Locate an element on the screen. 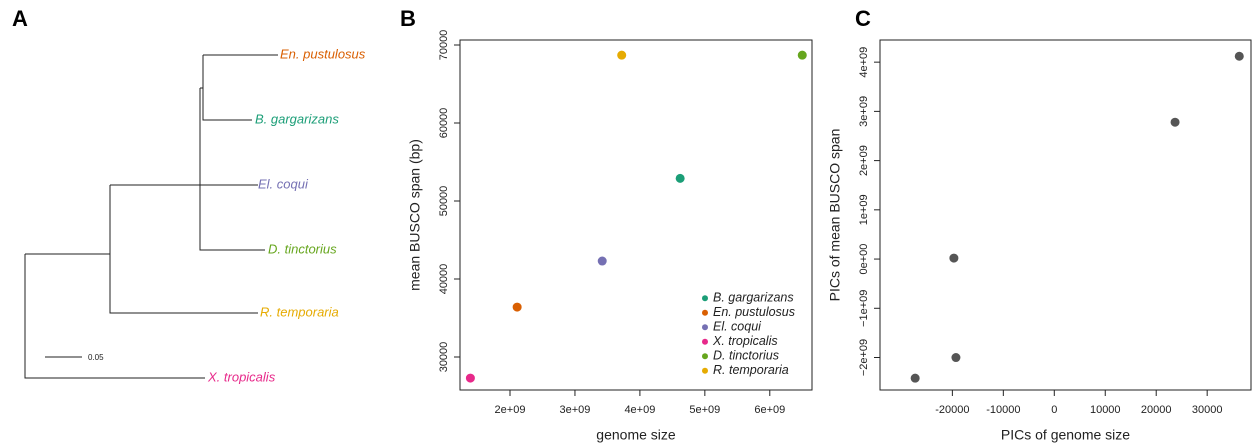 The width and height of the screenshot is (1252, 446). panel-letter: C is located at coordinates (863, 18).